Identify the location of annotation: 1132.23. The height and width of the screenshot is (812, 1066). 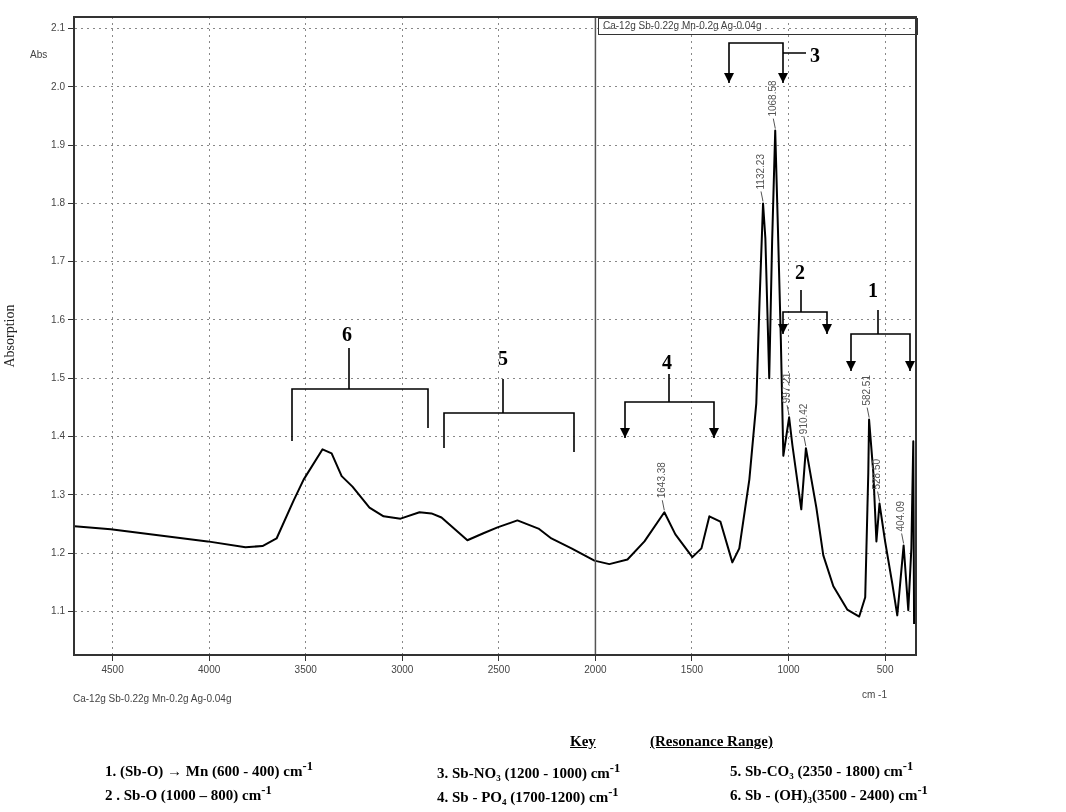
(760, 171).